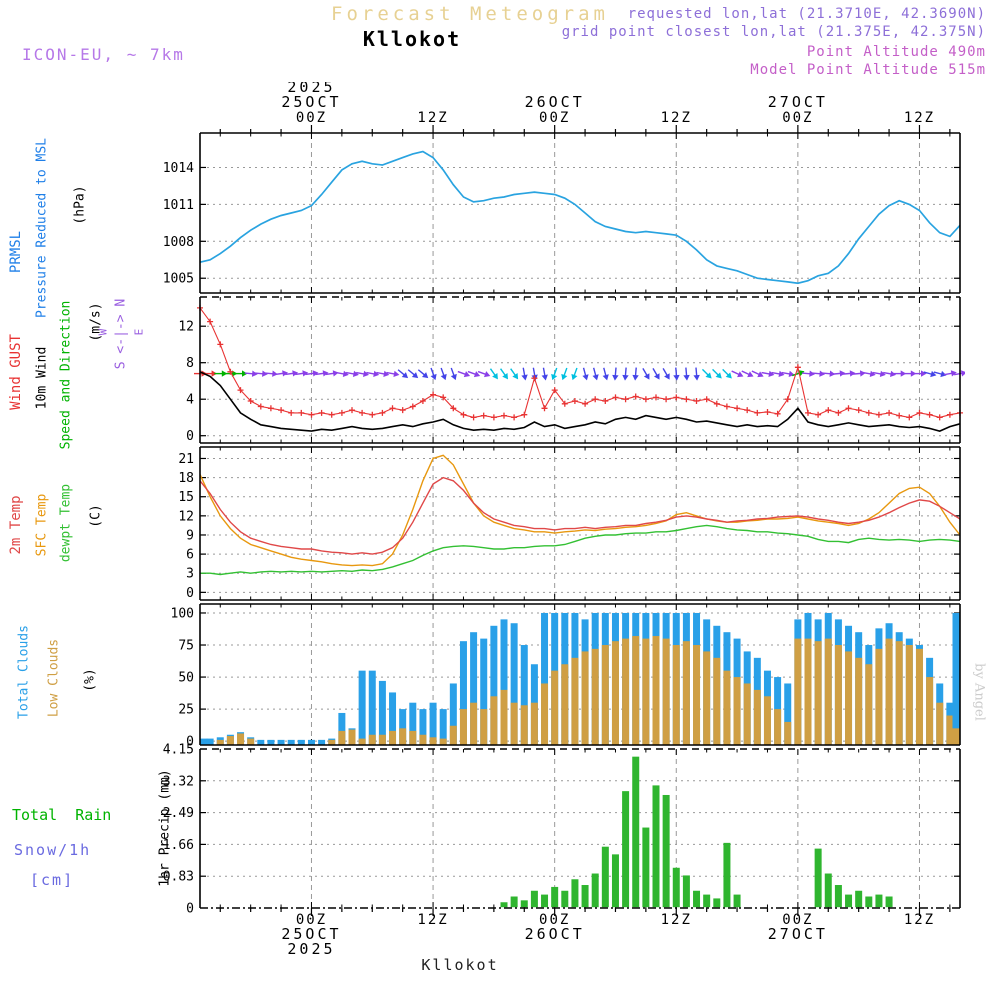 Image resolution: width=1000 pixels, height=1000 pixels. I want to click on svg-text: Kllokot, so click(459, 965).